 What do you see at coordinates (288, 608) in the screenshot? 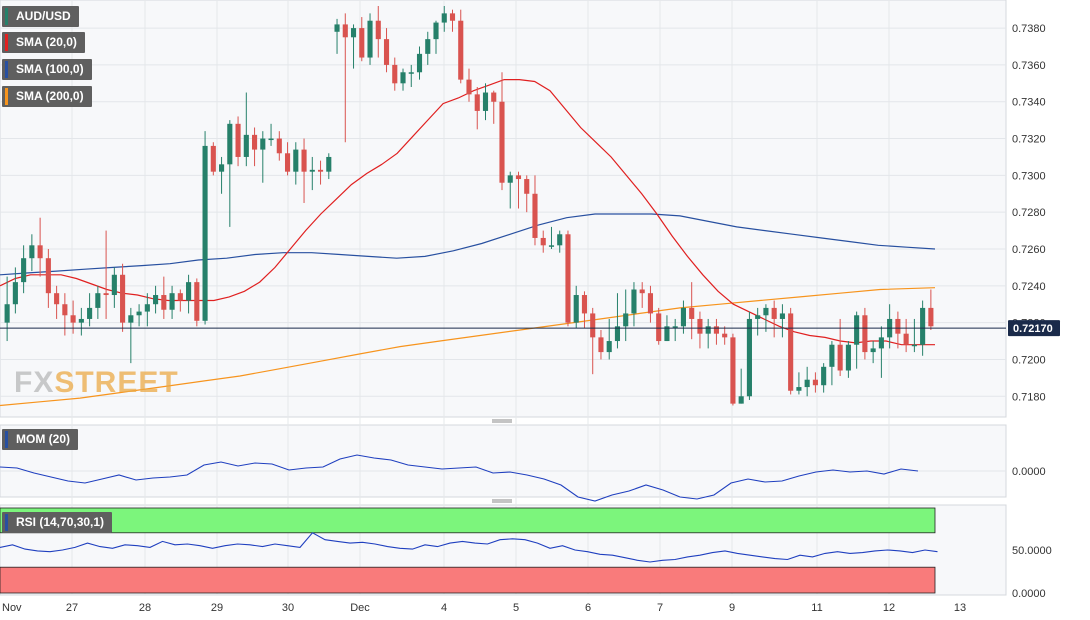
I see `x-tick-label: 30` at bounding box center [288, 608].